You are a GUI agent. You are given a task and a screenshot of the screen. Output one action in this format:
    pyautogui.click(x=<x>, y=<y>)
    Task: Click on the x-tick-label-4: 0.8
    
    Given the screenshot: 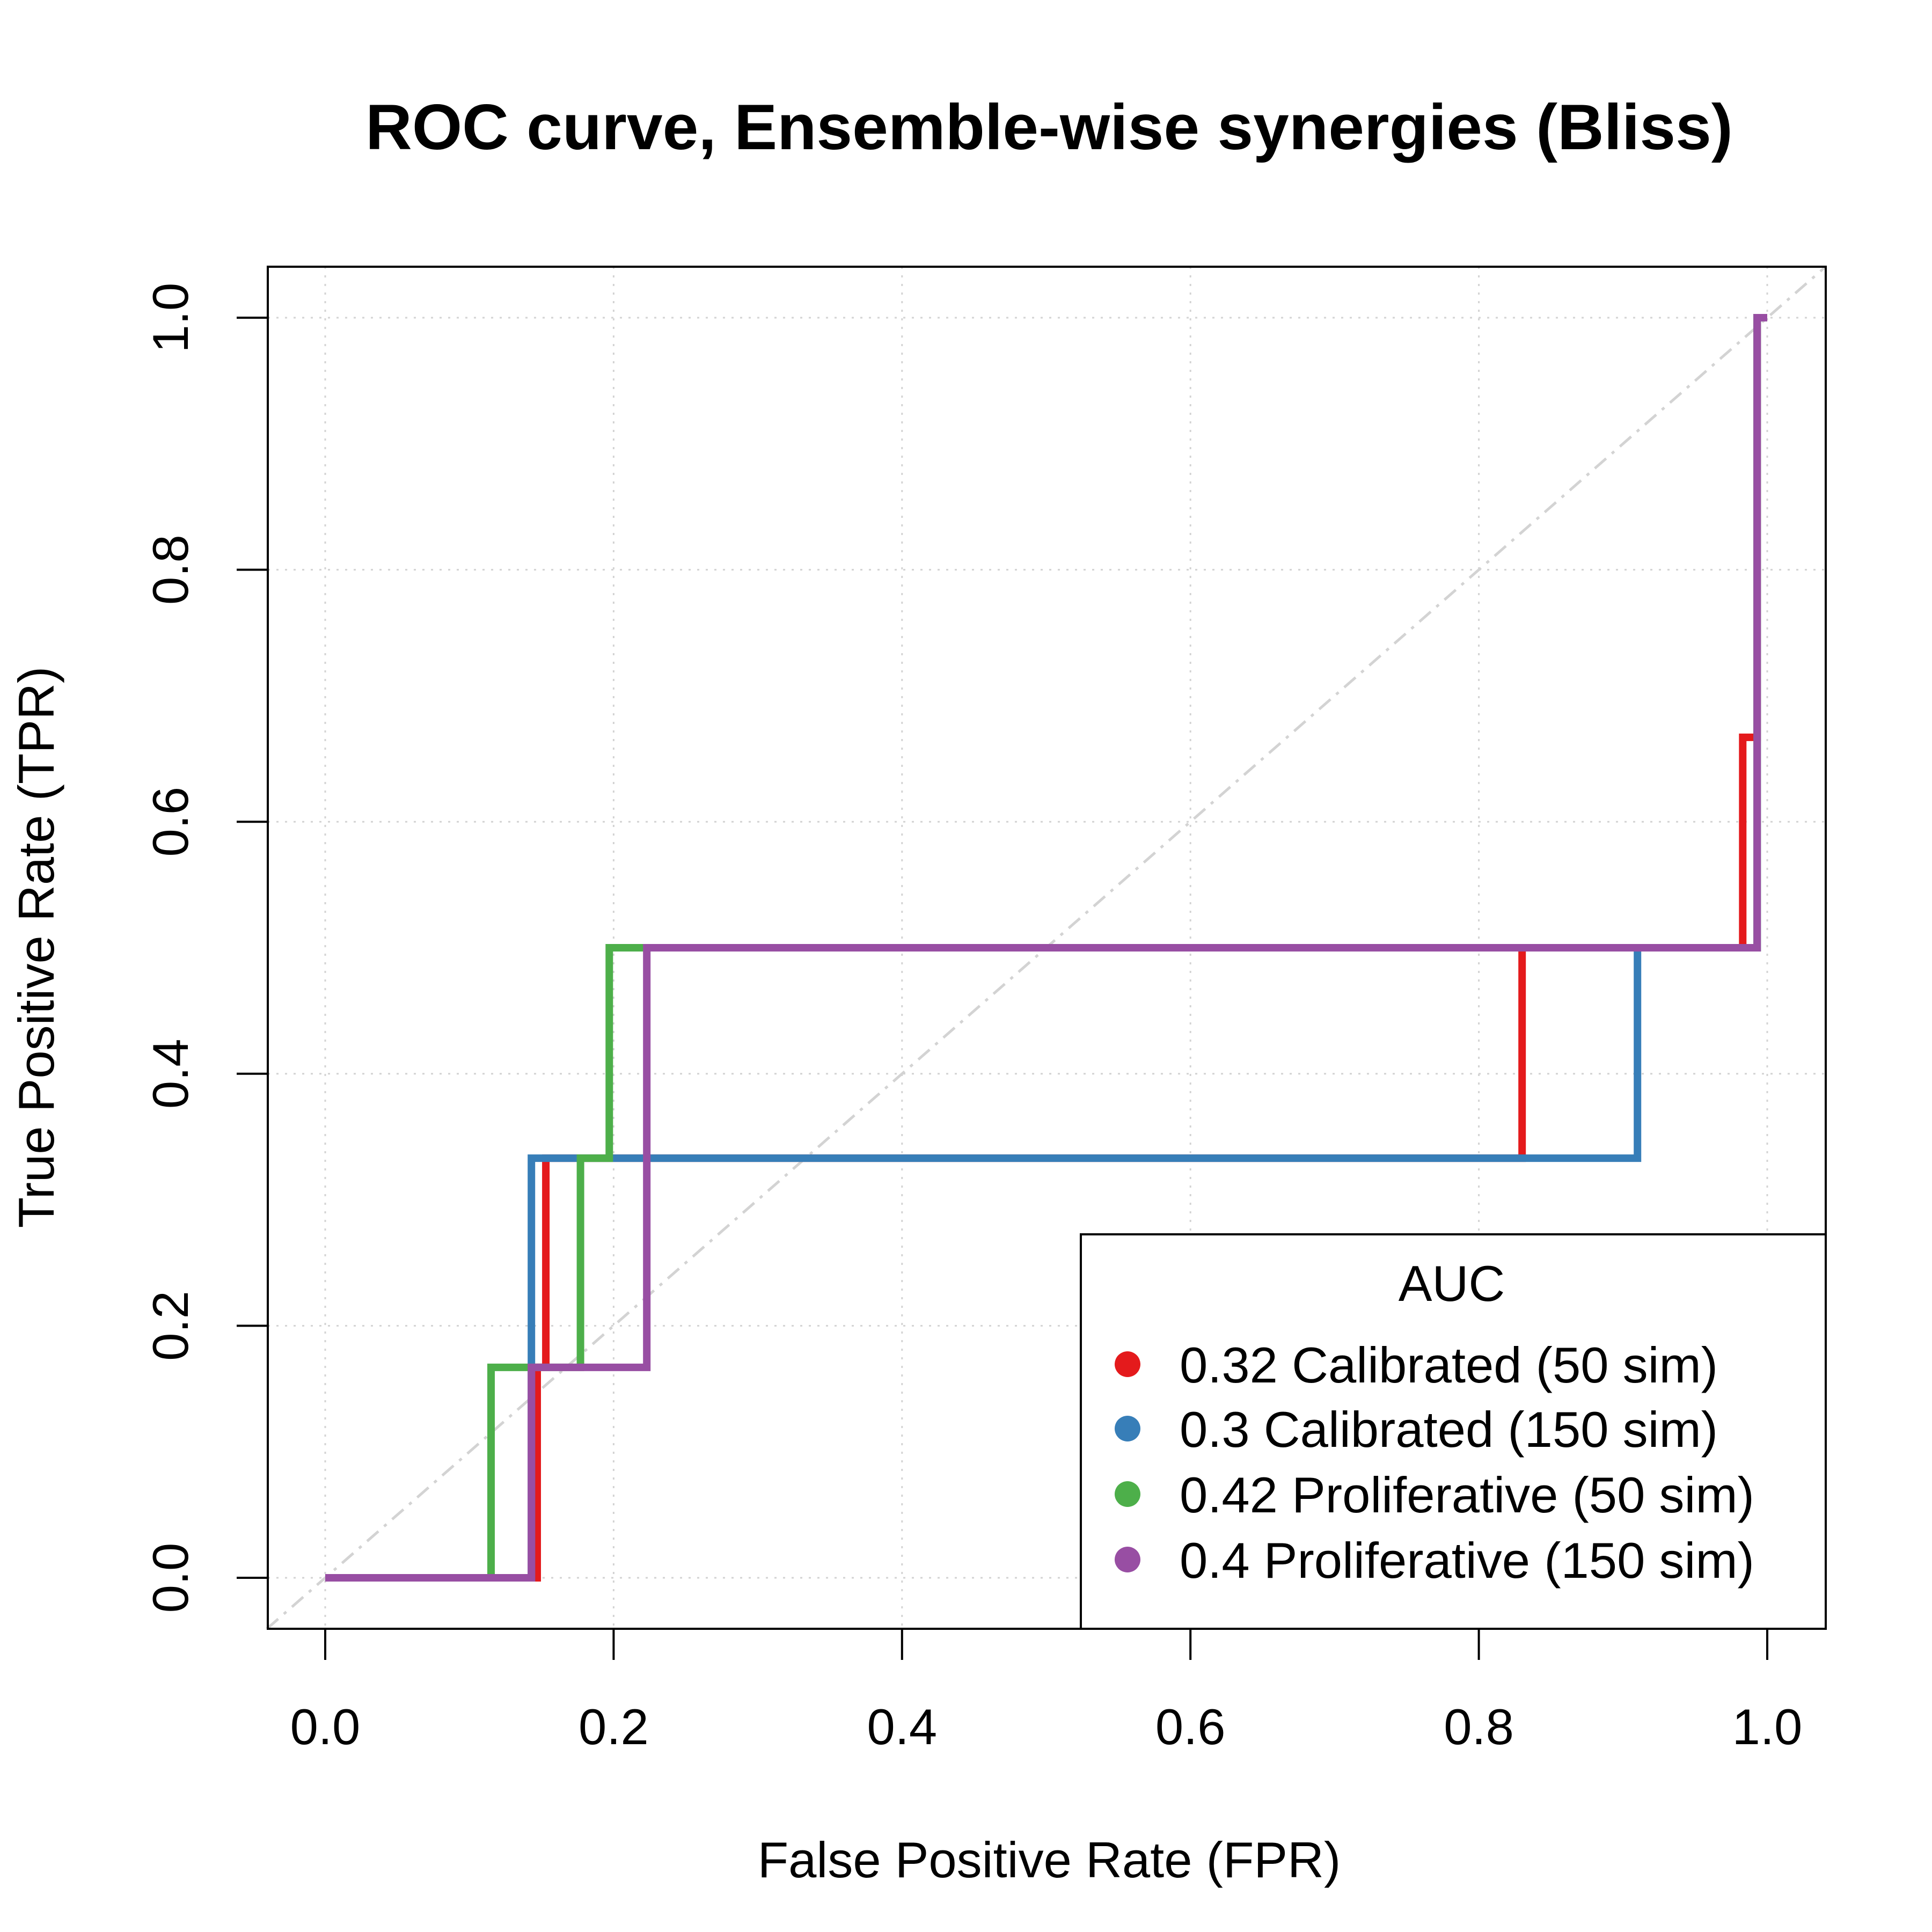 What is the action you would take?
    pyautogui.click(x=1479, y=1727)
    